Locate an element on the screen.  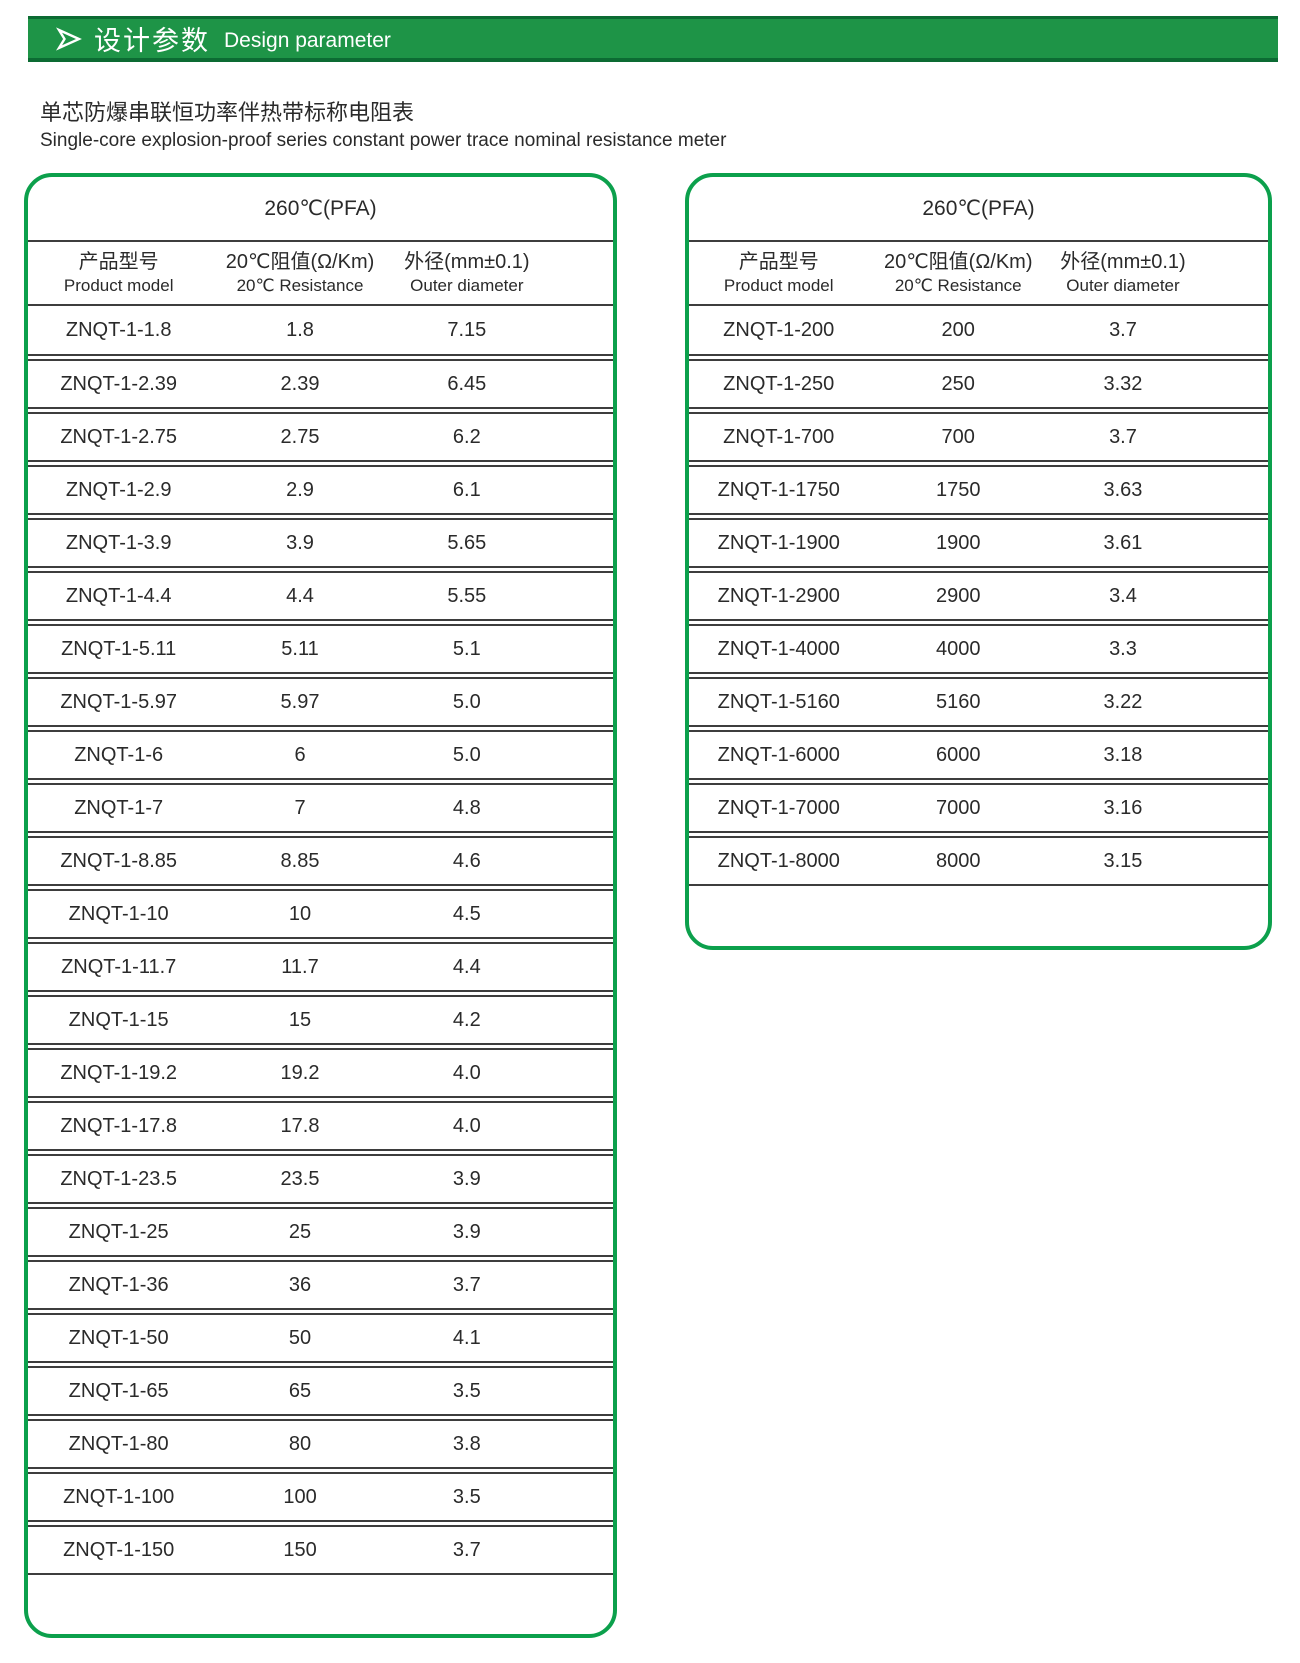
outer-diameter-cell: 4.0 is located at coordinates (466, 1125).